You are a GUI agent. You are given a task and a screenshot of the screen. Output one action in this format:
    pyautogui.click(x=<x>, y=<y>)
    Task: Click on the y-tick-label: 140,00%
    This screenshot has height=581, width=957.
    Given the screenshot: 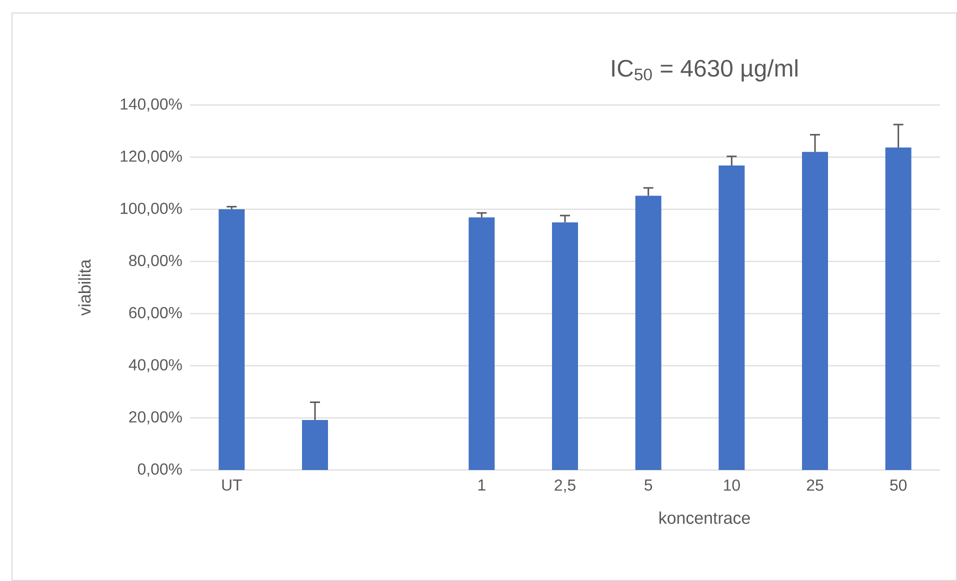 What is the action you would take?
    pyautogui.click(x=151, y=105)
    